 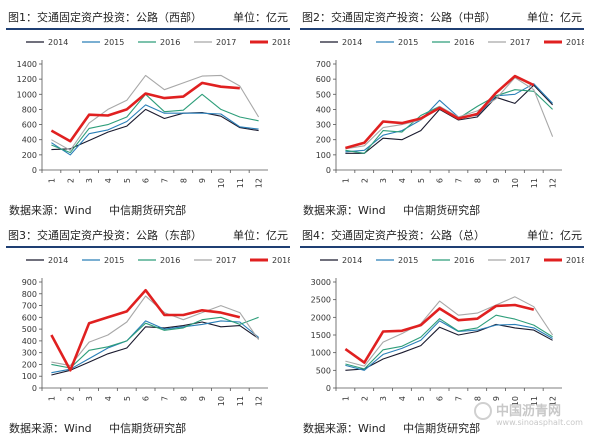 What do you see at coordinates (27, 94) in the screenshot?
I see `y-tick-label: 1000` at bounding box center [27, 94].